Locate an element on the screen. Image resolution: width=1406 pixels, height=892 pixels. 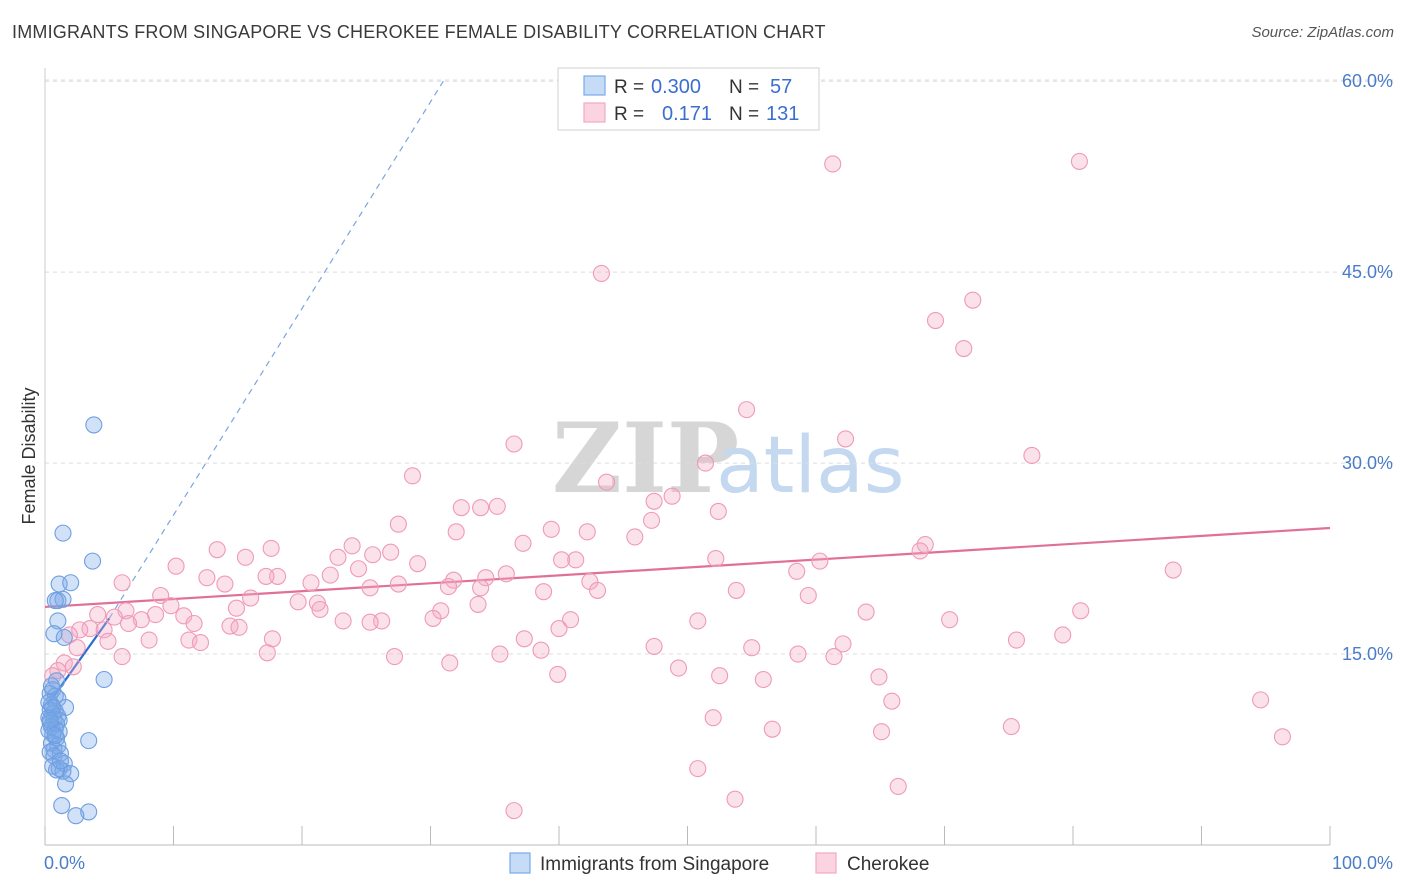
cherokee-trend-line is located at coordinates (687, 567).